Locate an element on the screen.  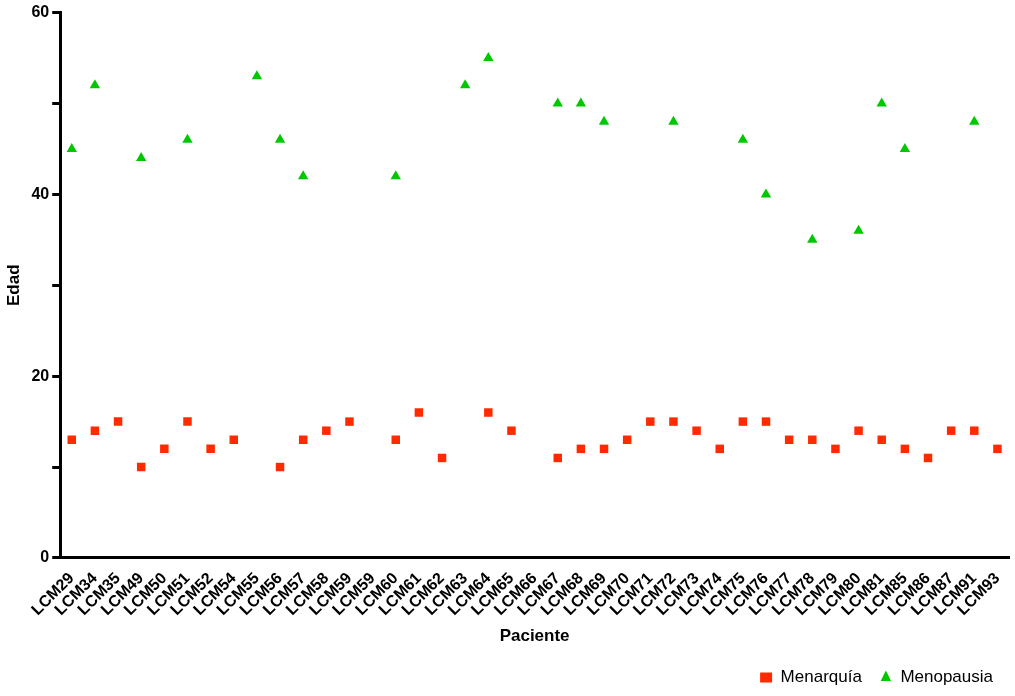
y-tick-label: 60 is located at coordinates (40, 12).